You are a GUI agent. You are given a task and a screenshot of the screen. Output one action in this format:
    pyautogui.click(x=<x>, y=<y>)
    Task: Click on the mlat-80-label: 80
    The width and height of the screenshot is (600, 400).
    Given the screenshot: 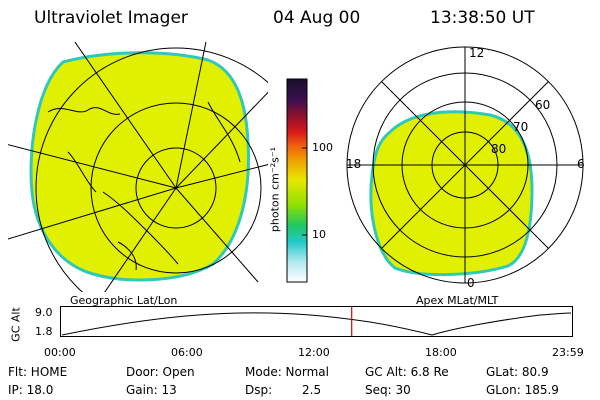 What is the action you would take?
    pyautogui.click(x=499, y=149)
    